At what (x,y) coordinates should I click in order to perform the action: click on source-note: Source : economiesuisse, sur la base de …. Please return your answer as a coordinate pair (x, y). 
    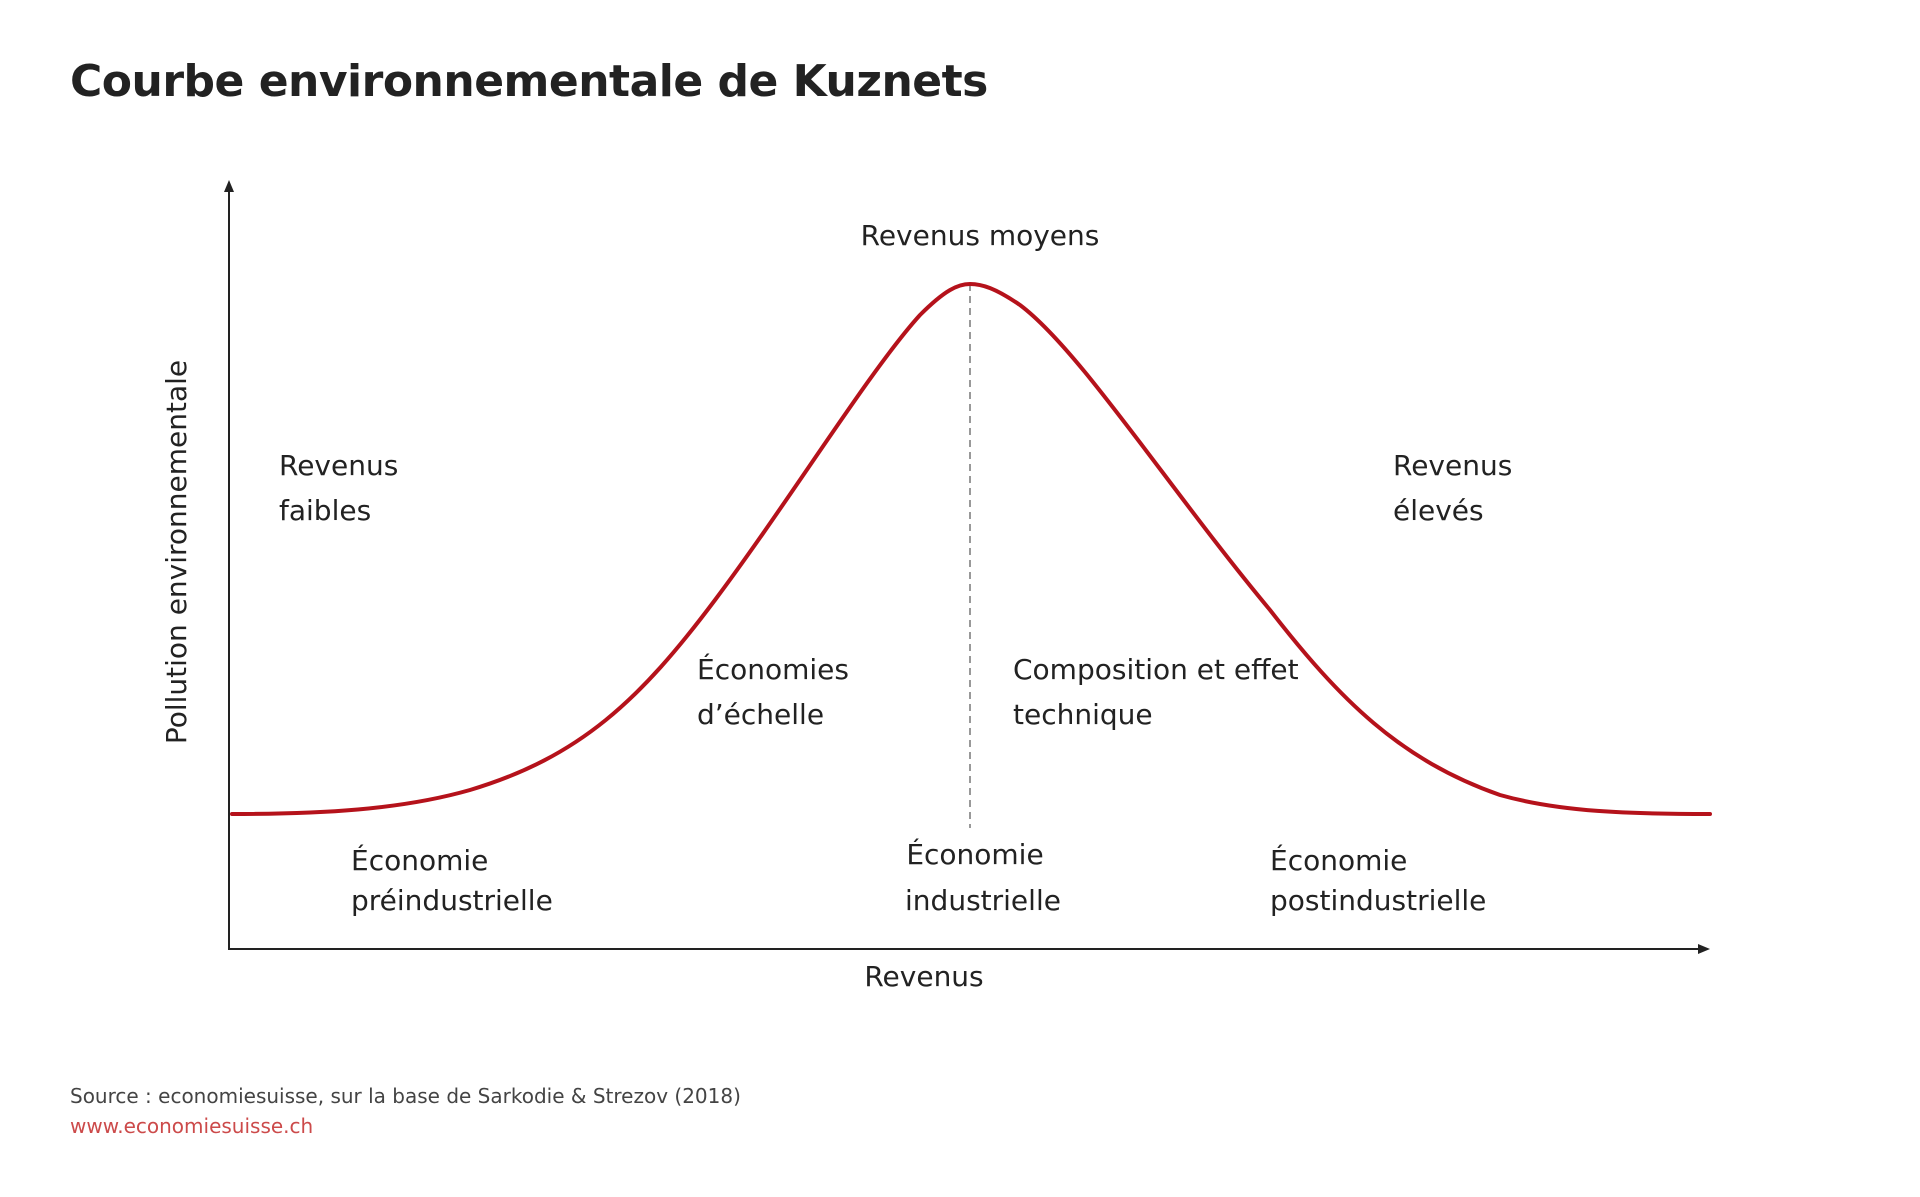
    Looking at the image, I should click on (405, 1096).